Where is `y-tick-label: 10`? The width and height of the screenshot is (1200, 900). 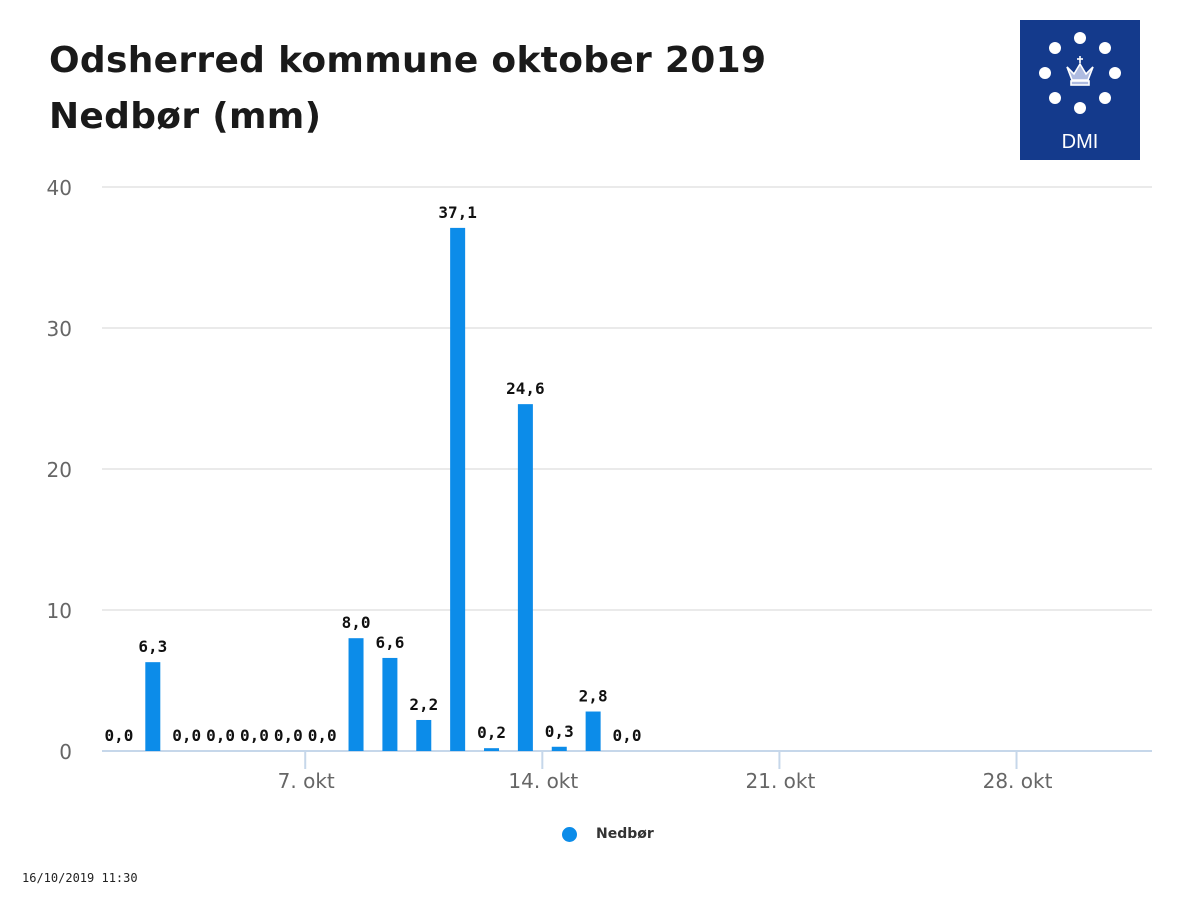
y-tick-label: 10 is located at coordinates (59, 611).